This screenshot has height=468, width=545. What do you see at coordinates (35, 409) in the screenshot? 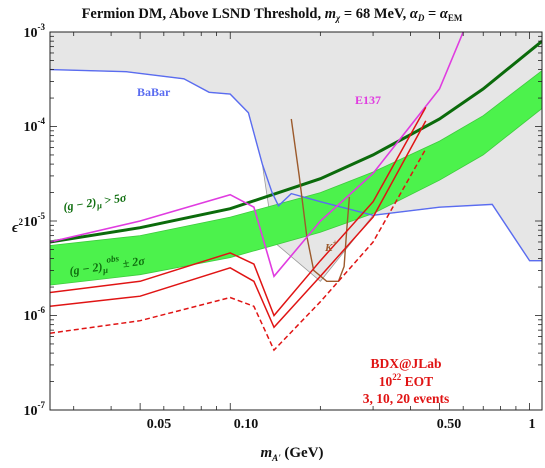
I see `y-tick-label: 10⁻⁷` at bounding box center [35, 409].